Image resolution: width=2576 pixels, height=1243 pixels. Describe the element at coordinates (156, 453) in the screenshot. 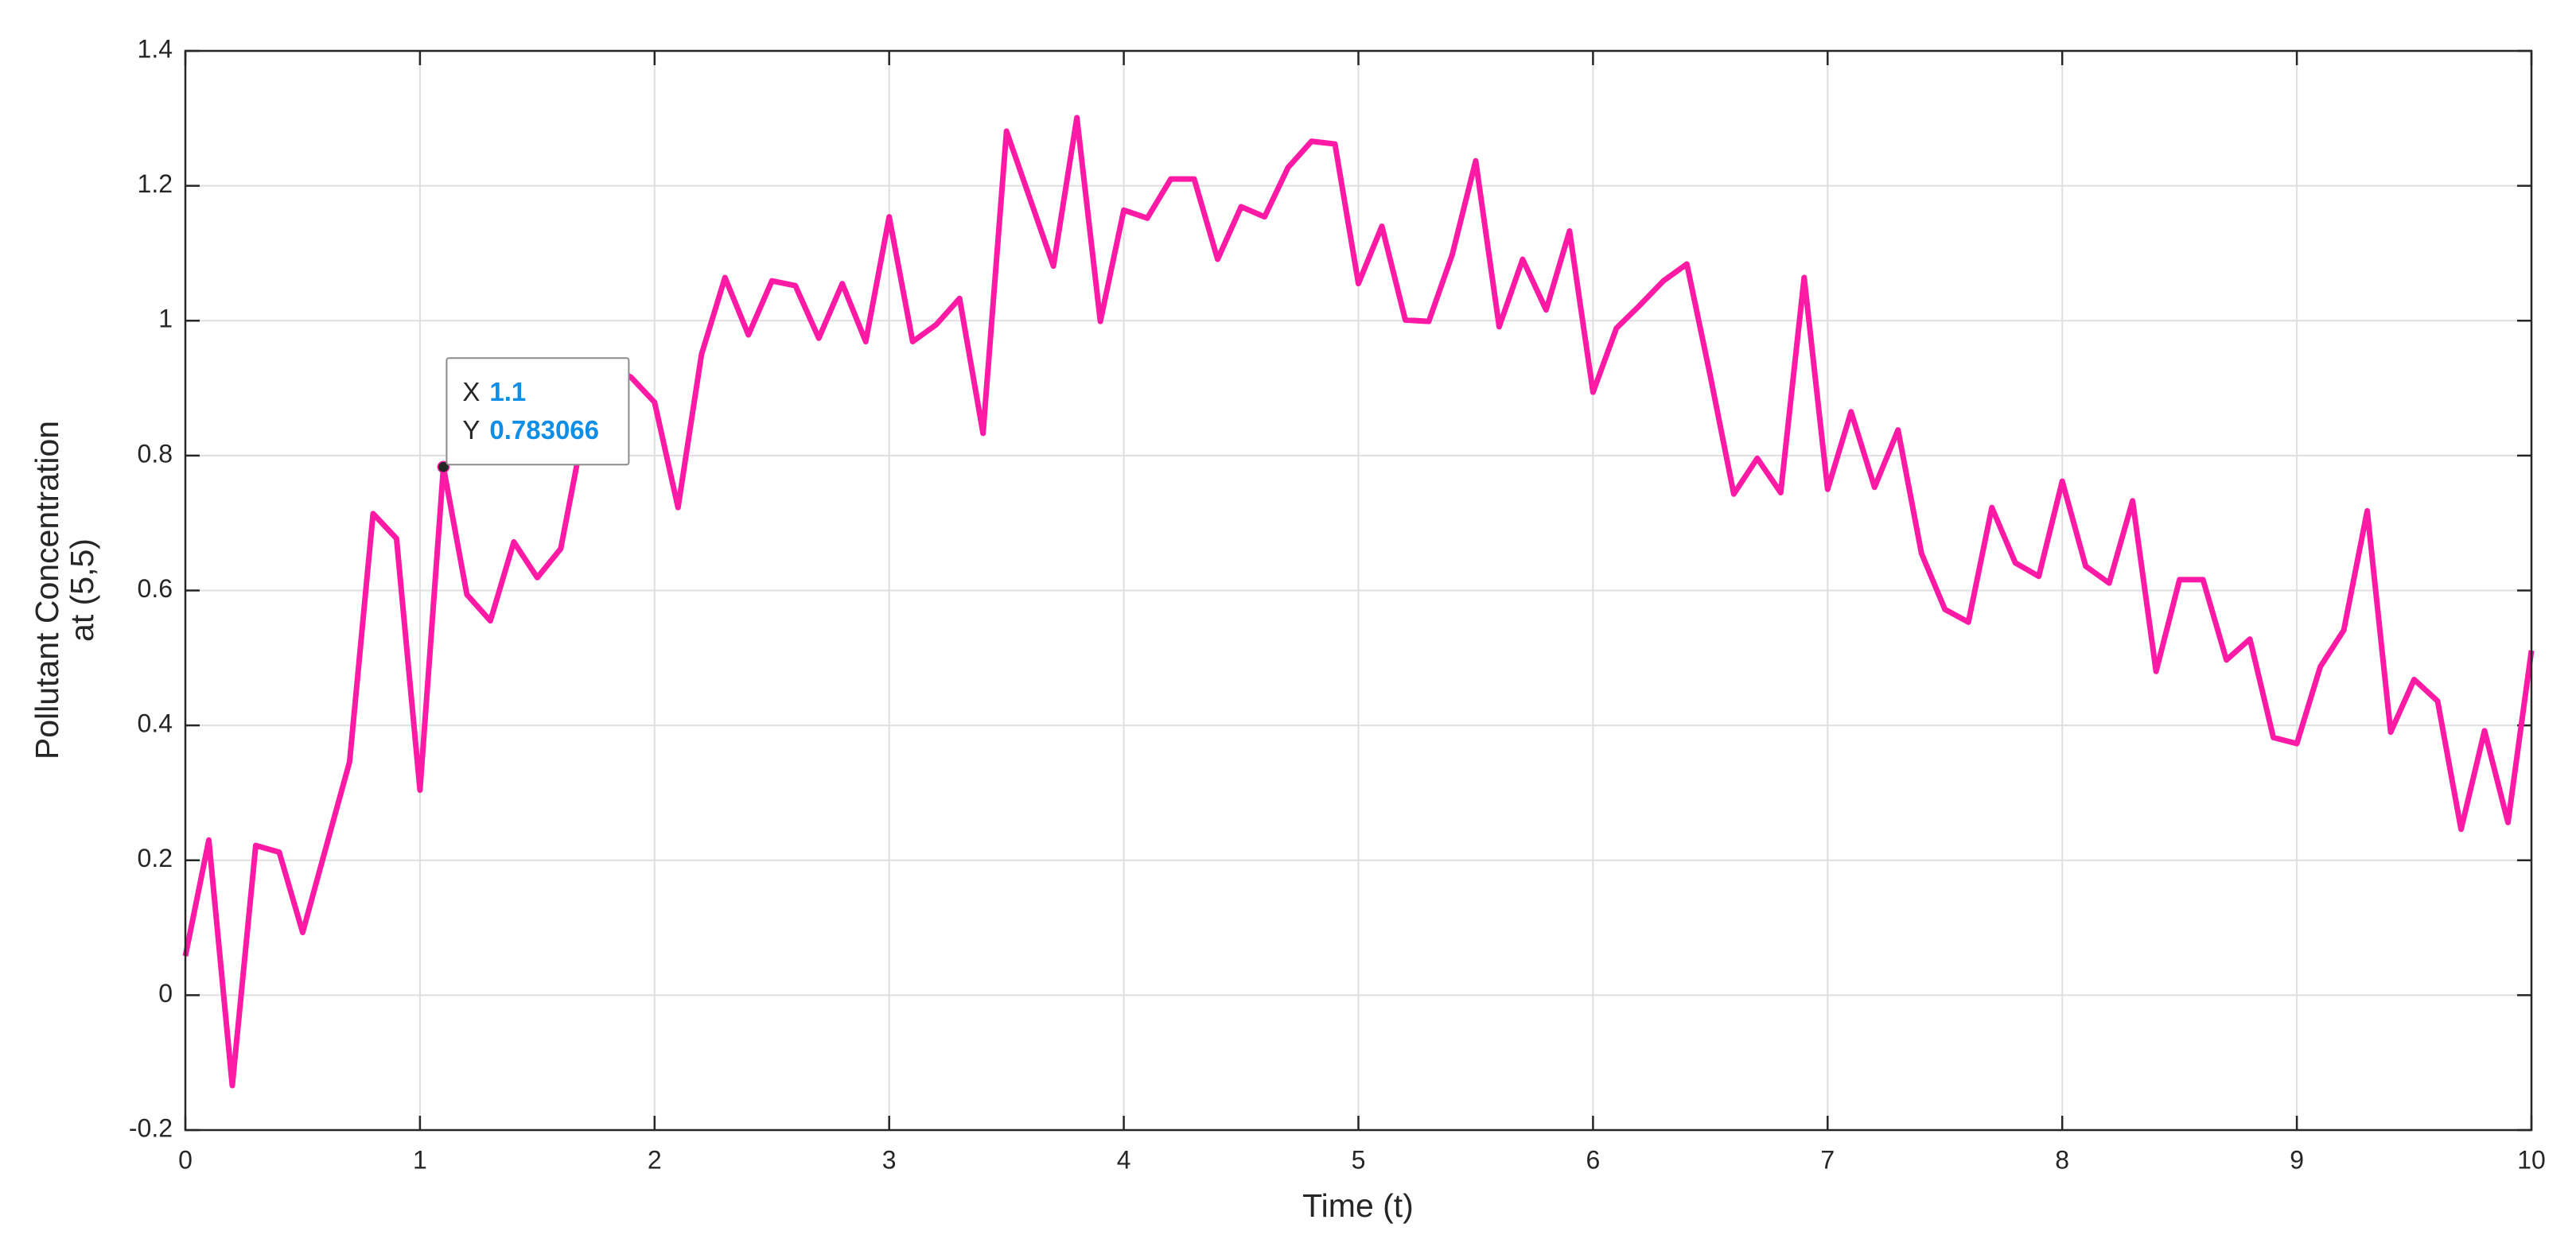

I see `y-tick-label: 0.8` at that location.